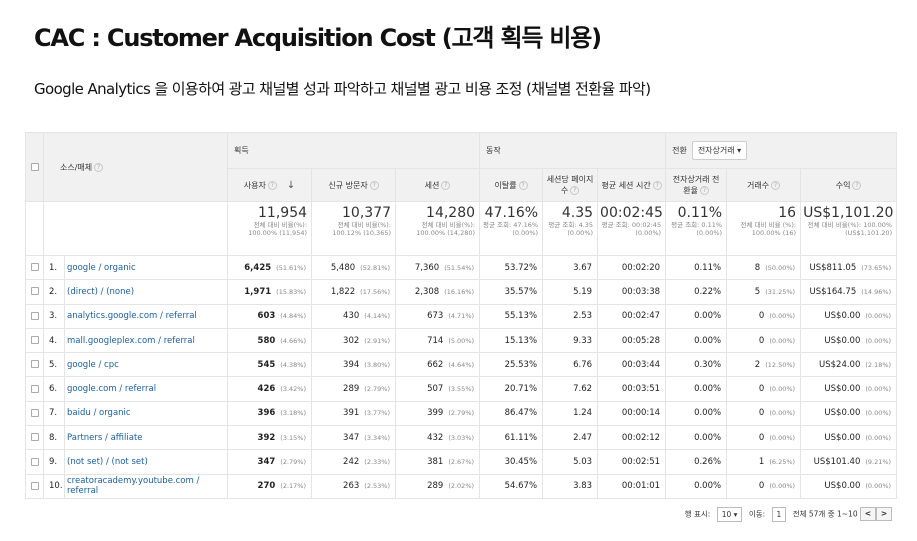 The height and width of the screenshot is (541, 917). Describe the element at coordinates (375, 267) in the screenshot. I see `cell-new-visitors-percent: (52.81%)` at that location.